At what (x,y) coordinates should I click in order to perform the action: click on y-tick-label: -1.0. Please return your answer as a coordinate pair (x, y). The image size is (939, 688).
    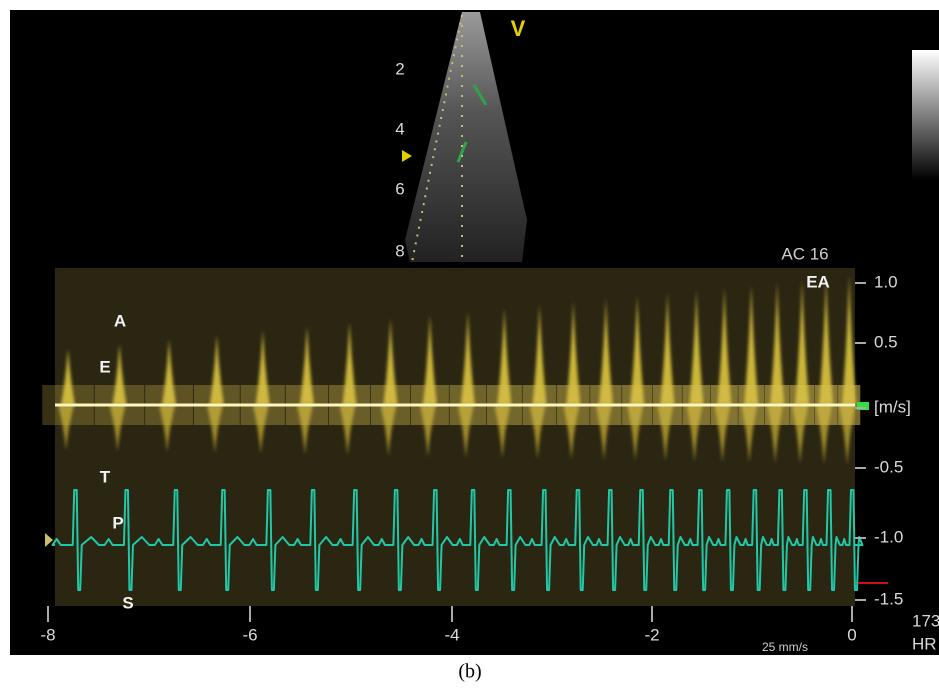
    Looking at the image, I should click on (888, 536).